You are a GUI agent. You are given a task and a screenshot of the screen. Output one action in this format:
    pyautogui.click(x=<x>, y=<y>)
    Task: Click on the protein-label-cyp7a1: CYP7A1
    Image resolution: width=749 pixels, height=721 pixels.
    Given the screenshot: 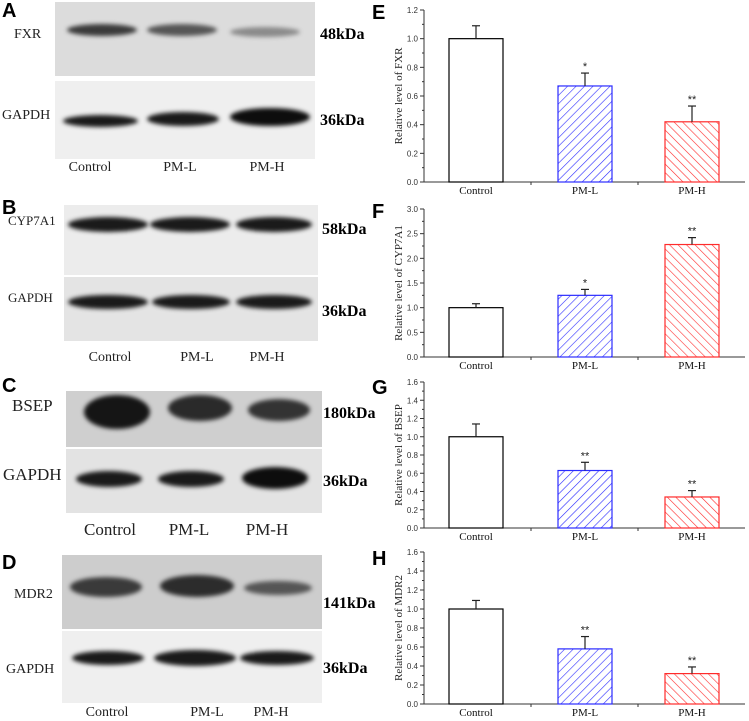 What is the action you would take?
    pyautogui.click(x=32, y=220)
    